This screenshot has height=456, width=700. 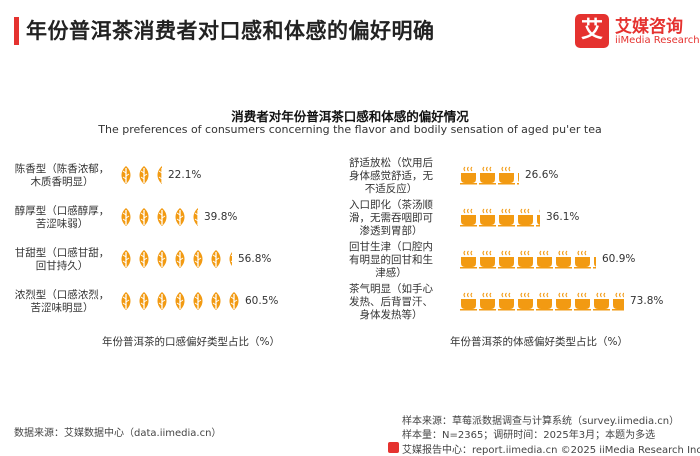 What do you see at coordinates (391, 314) in the screenshot?
I see `category-label-line: 身体发热等）` at bounding box center [391, 314].